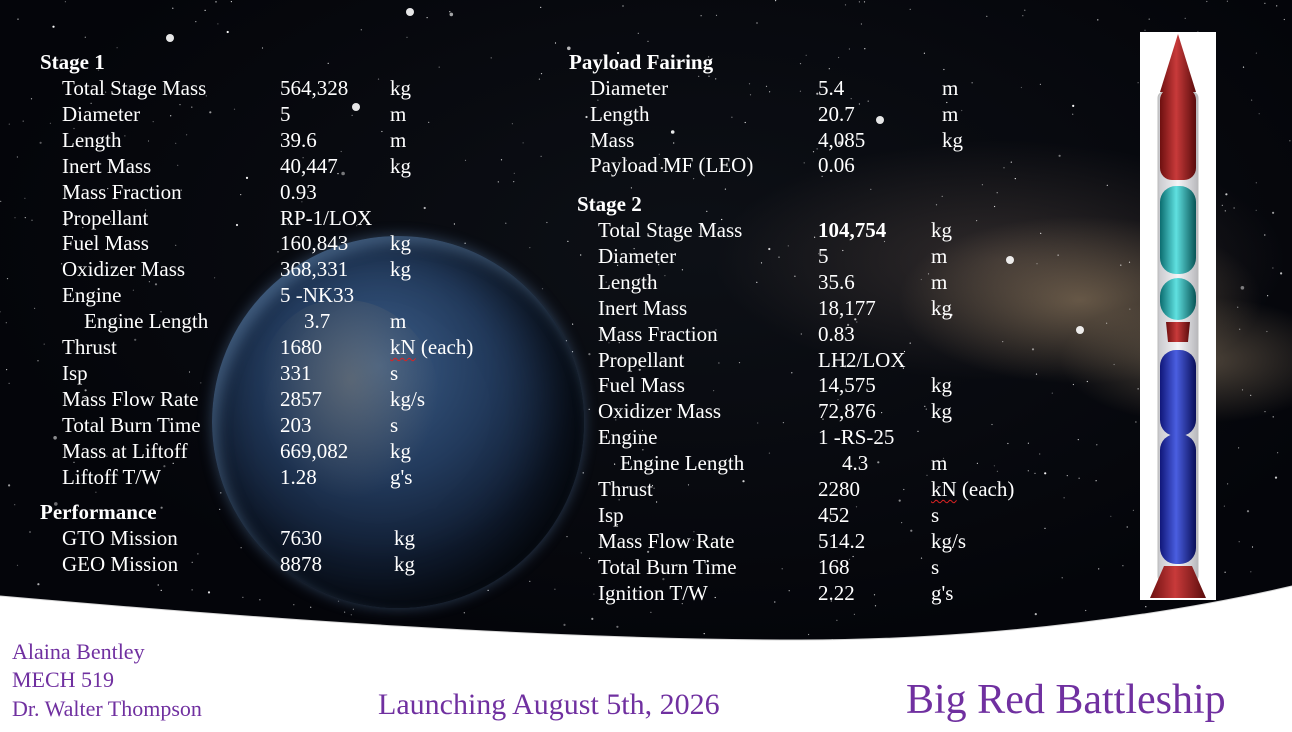  Describe the element at coordinates (1010, 260) in the screenshot. I see `bright-star` at that location.